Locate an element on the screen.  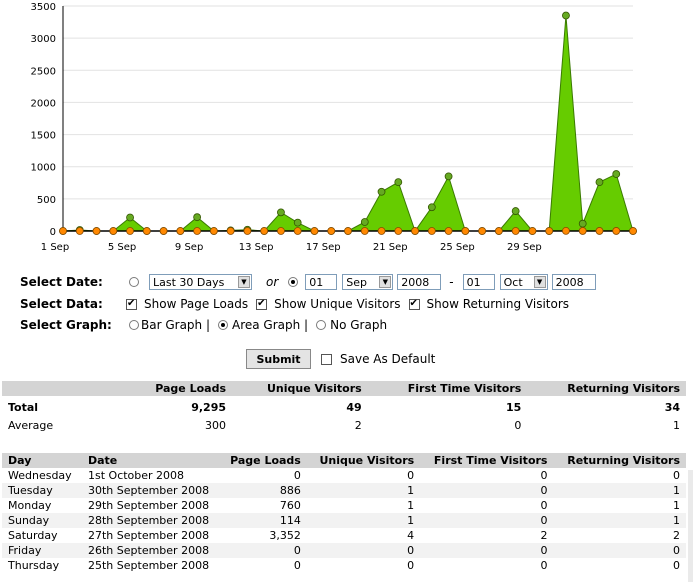
summary-average-row: Average 300 2 0 1 is located at coordinates (344, 425).